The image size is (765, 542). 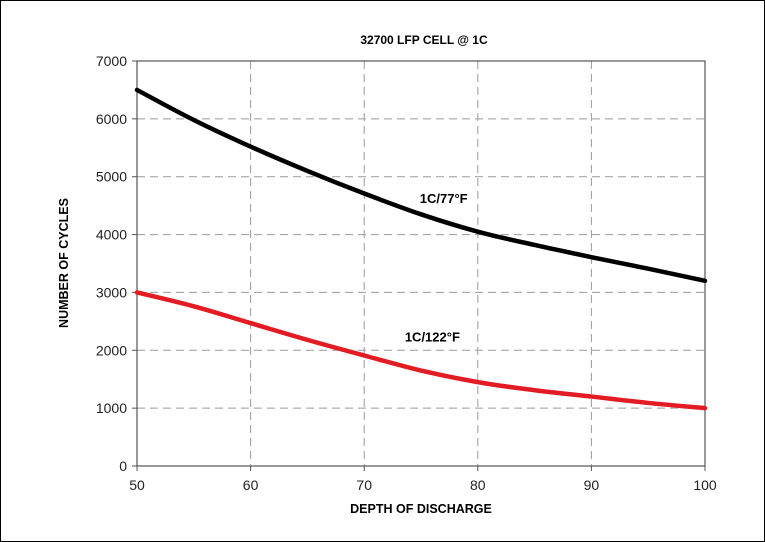 I want to click on y-tick-label: 7000, so click(x=111, y=61).